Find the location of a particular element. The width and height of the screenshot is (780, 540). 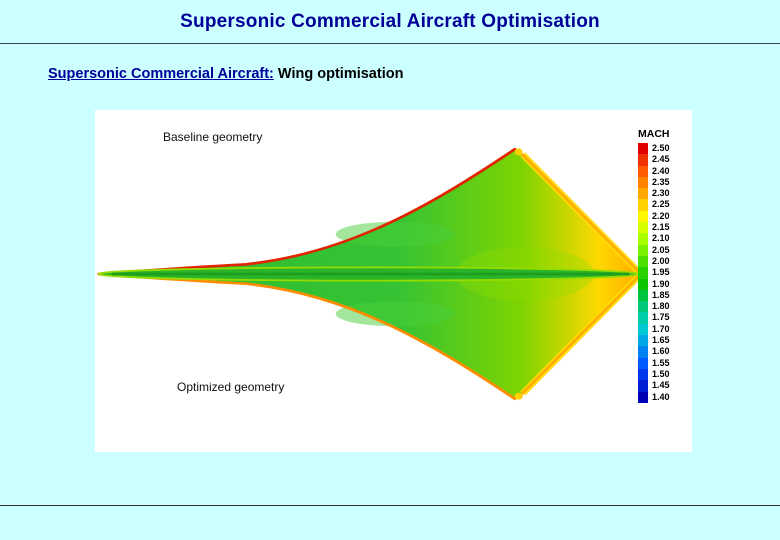

legend-entry: 1.70 is located at coordinates (660, 329).